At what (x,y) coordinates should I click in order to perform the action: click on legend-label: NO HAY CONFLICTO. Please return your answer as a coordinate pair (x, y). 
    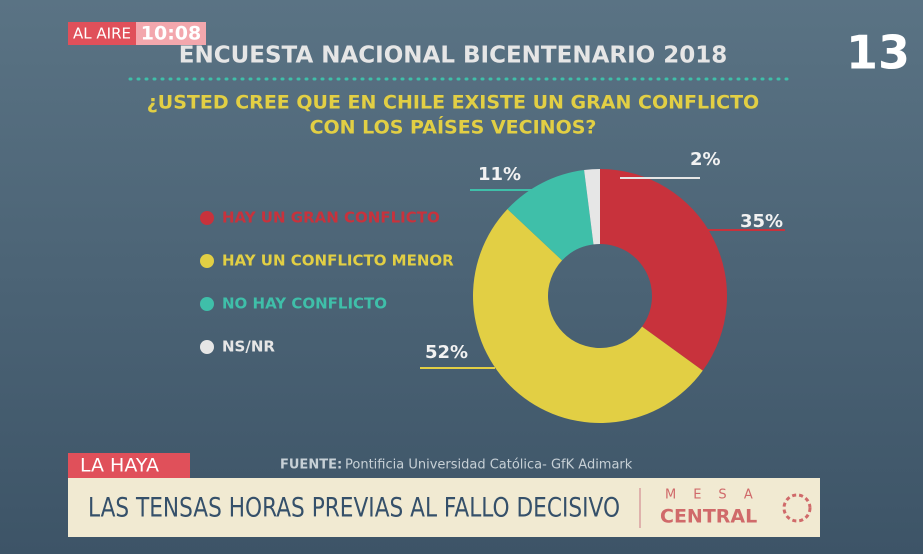
    Looking at the image, I should click on (304, 304).